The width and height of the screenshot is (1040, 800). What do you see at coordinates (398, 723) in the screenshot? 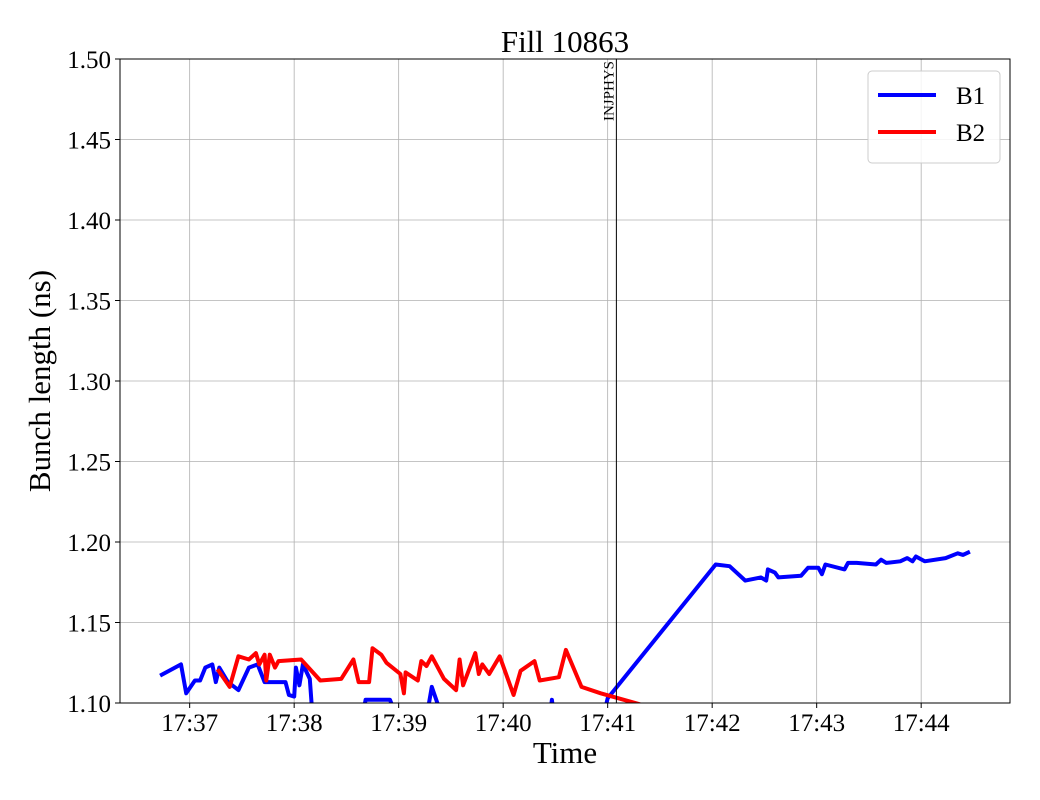
I see `x-tick-label: 17:39` at bounding box center [398, 723].